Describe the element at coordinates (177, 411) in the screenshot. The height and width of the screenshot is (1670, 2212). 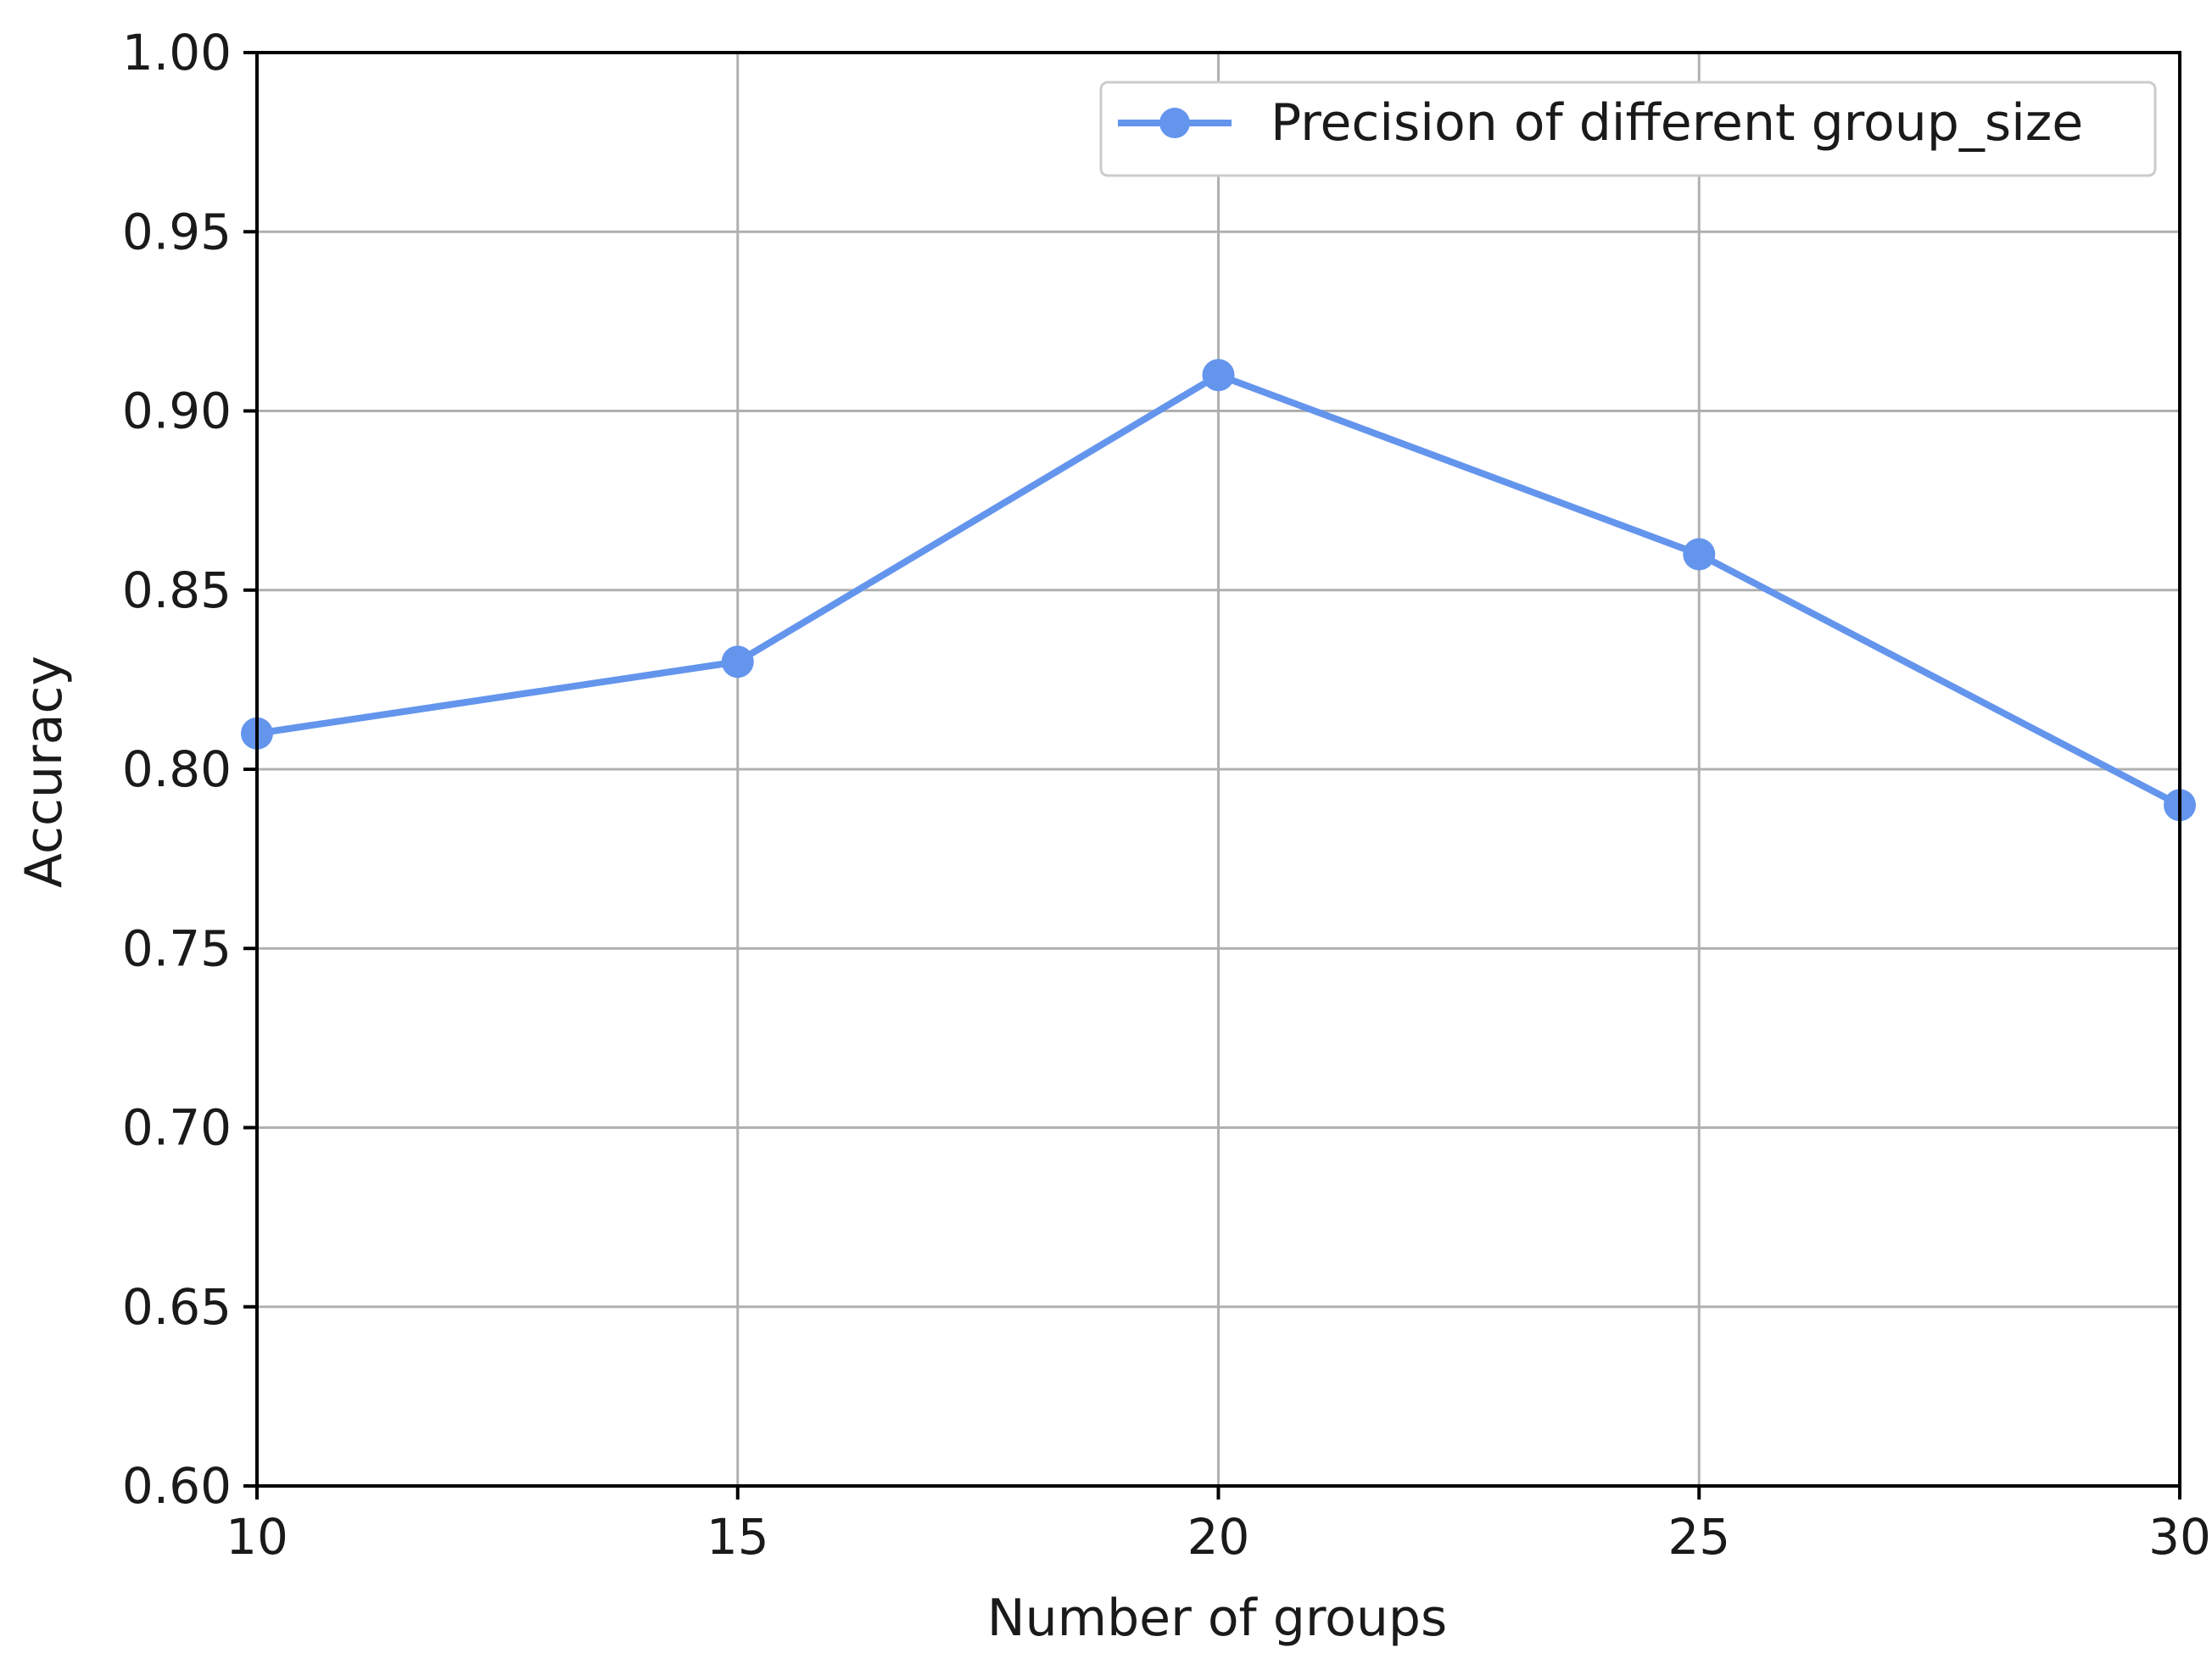
I see `y-tick-label: 0.90` at that location.